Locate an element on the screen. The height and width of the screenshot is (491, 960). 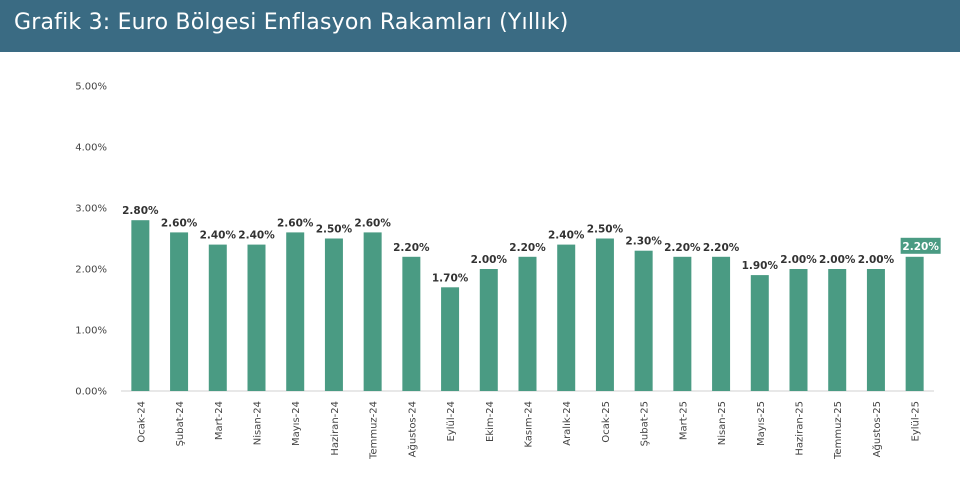
x-tick-label: Haziran-25 is located at coordinates (800, 428).